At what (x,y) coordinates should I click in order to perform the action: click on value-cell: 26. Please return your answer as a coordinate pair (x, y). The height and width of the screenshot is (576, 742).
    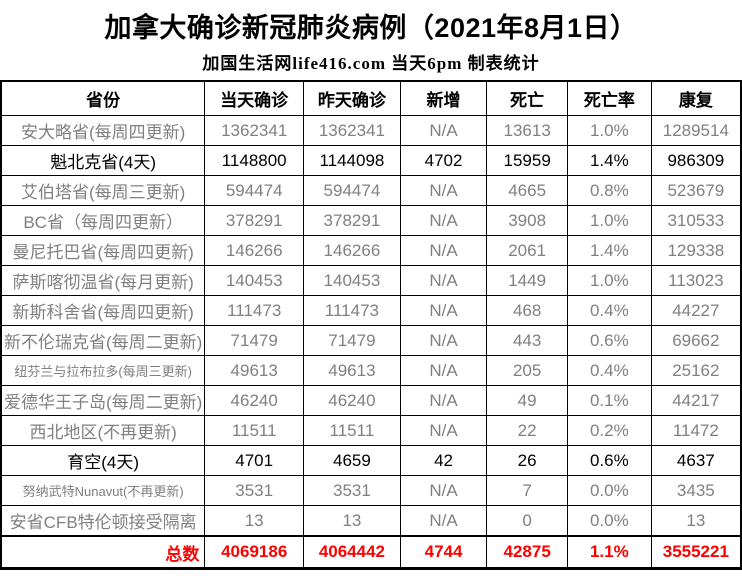
    Looking at the image, I should click on (527, 460).